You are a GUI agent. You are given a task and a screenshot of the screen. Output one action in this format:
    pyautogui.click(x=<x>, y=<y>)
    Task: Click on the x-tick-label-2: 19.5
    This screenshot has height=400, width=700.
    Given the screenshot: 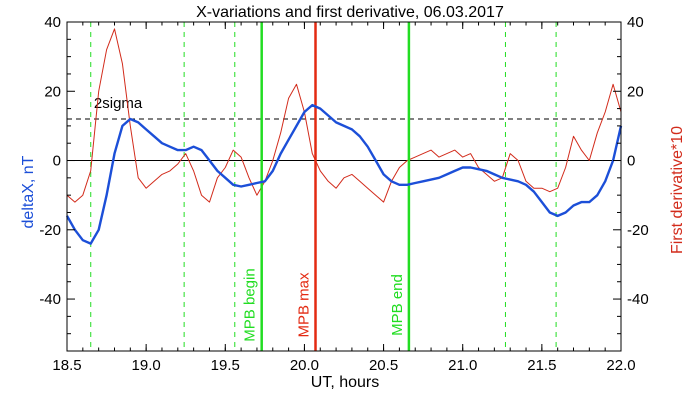 What is the action you would take?
    pyautogui.click(x=225, y=365)
    